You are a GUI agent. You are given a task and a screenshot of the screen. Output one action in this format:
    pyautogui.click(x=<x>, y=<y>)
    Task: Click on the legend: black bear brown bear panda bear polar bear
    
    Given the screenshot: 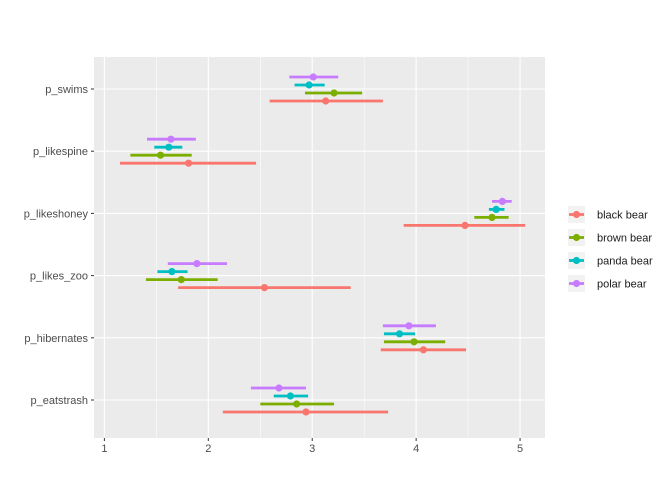 What is the action you would take?
    pyautogui.click(x=610, y=249)
    